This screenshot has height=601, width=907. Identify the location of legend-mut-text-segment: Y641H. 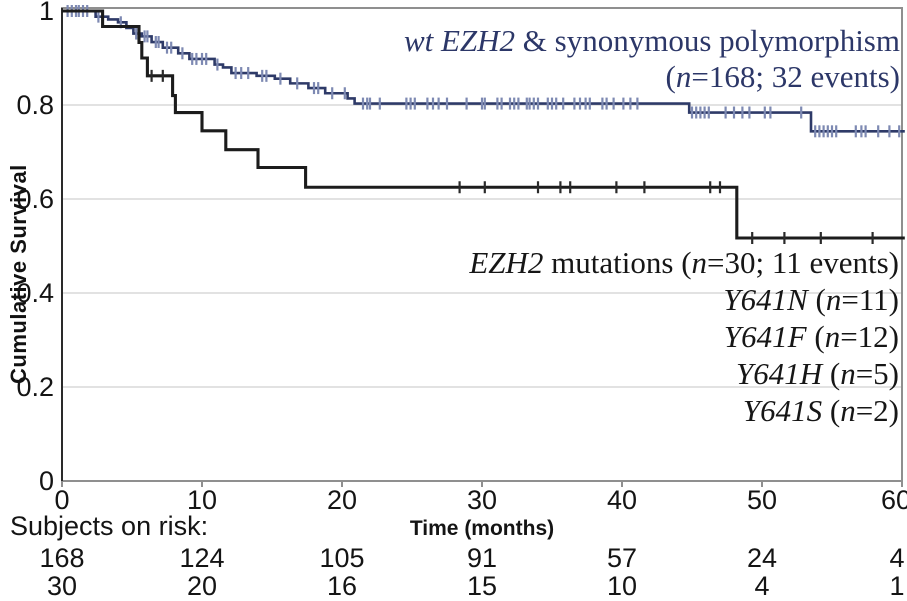
(779, 373).